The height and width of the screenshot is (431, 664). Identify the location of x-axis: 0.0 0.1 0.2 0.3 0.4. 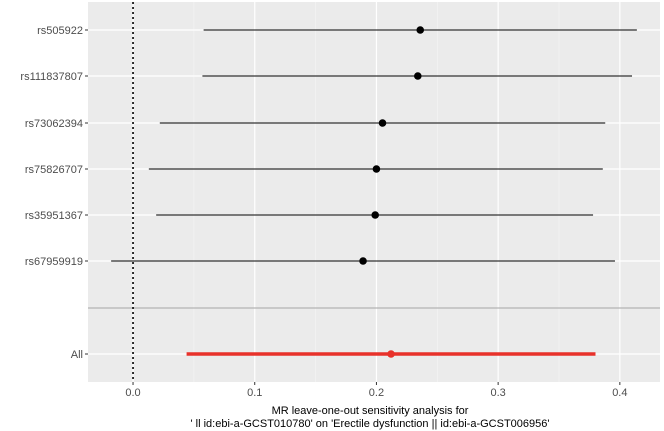
(376, 390).